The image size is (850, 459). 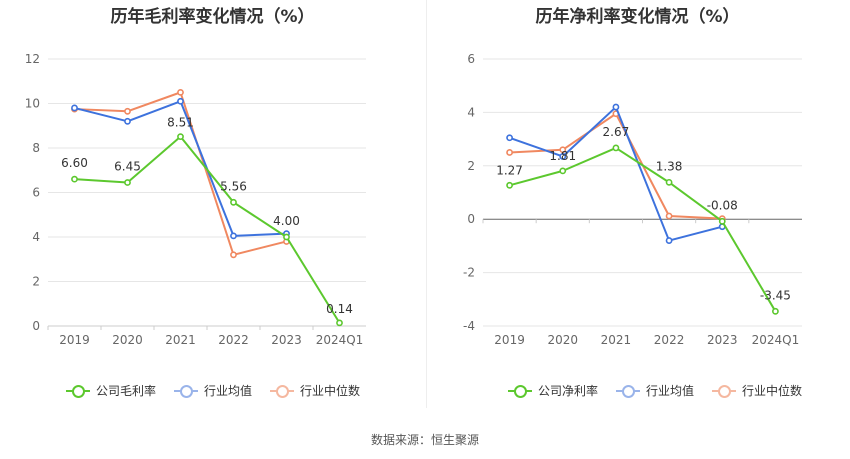 What do you see at coordinates (339, 309) in the screenshot?
I see `data-label: 0.14` at bounding box center [339, 309].